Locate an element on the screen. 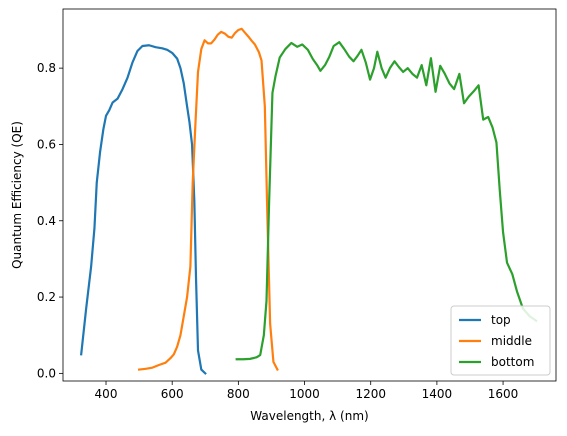  y-axis-label: Quantum Efficiency (QE) is located at coordinates (17, 195).